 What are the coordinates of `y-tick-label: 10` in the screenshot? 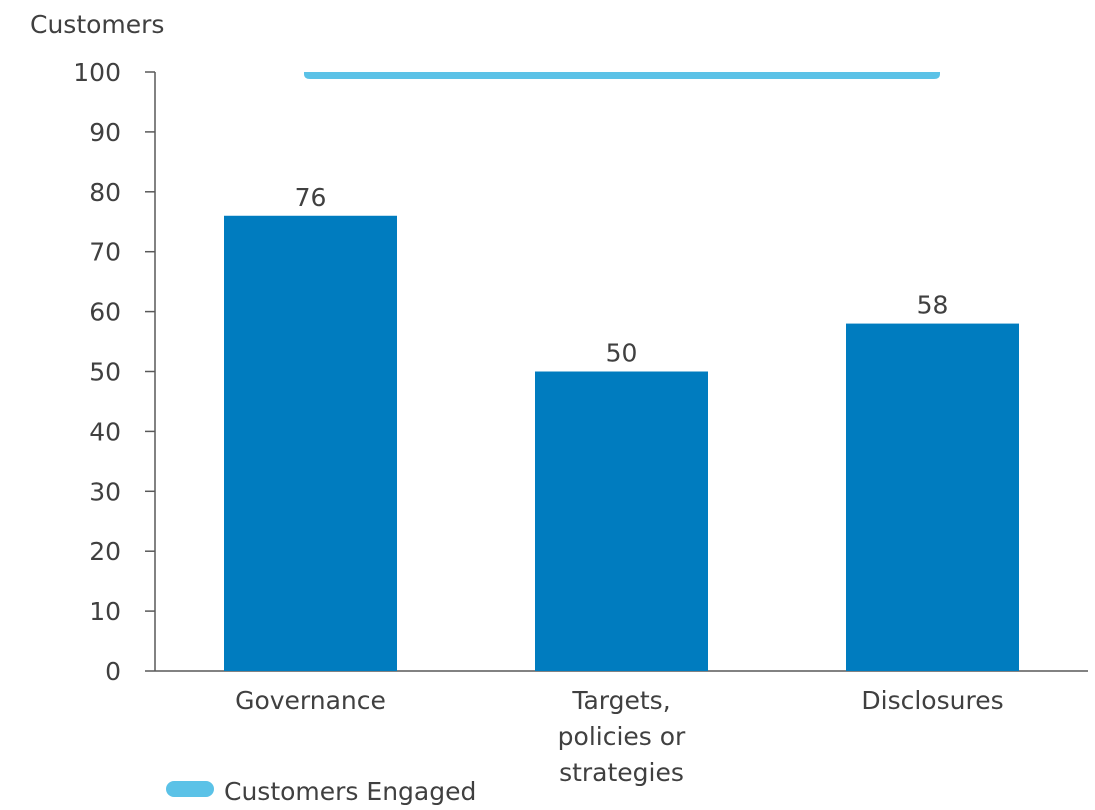 It's located at (105, 611).